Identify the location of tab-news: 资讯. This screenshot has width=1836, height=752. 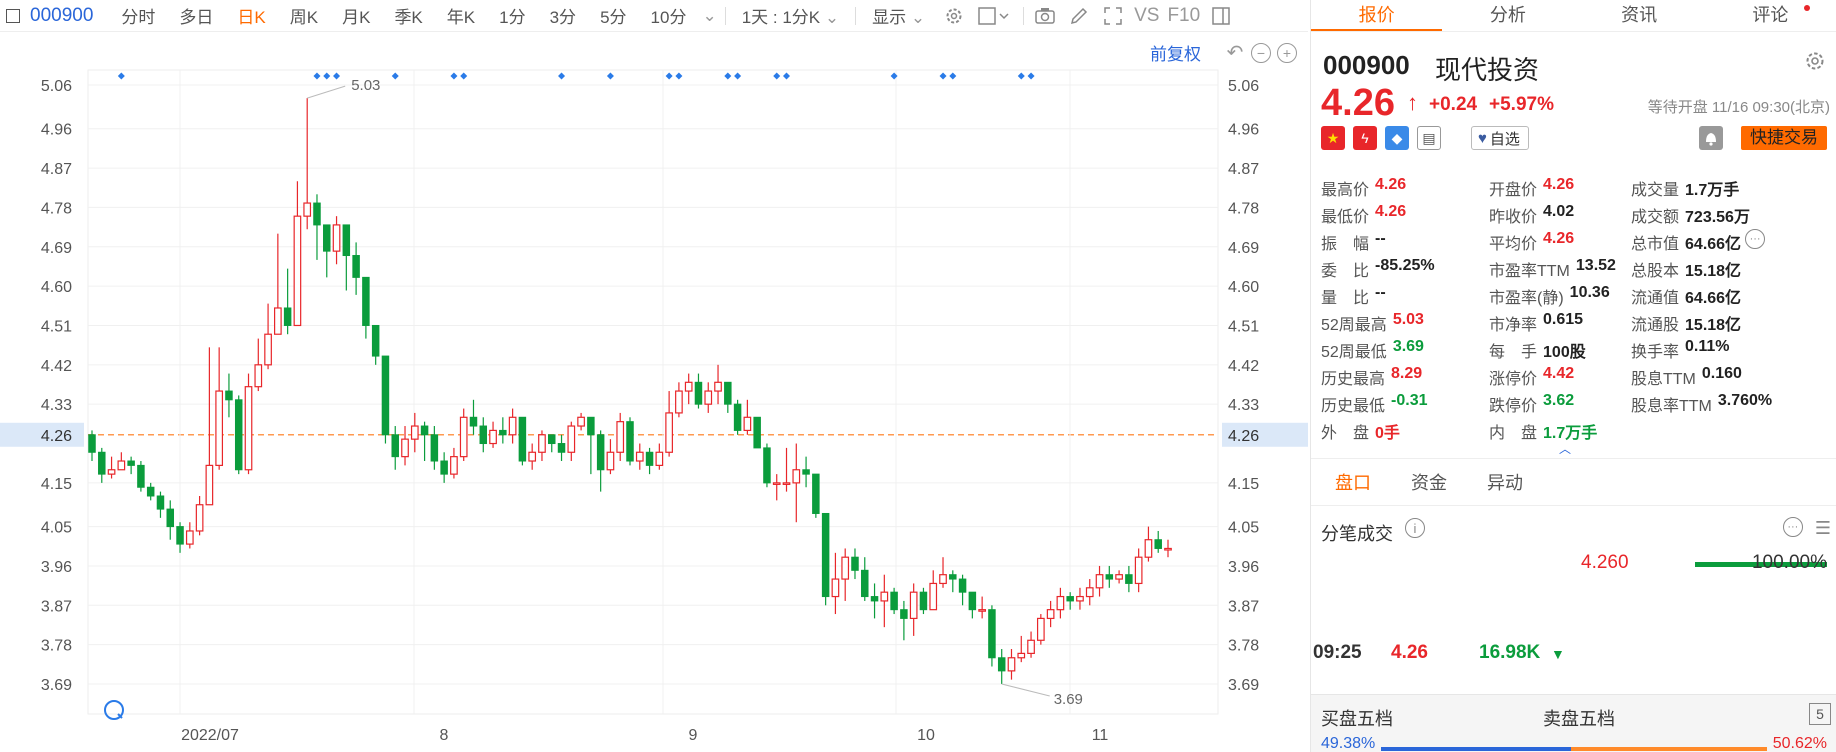
(1639, 15).